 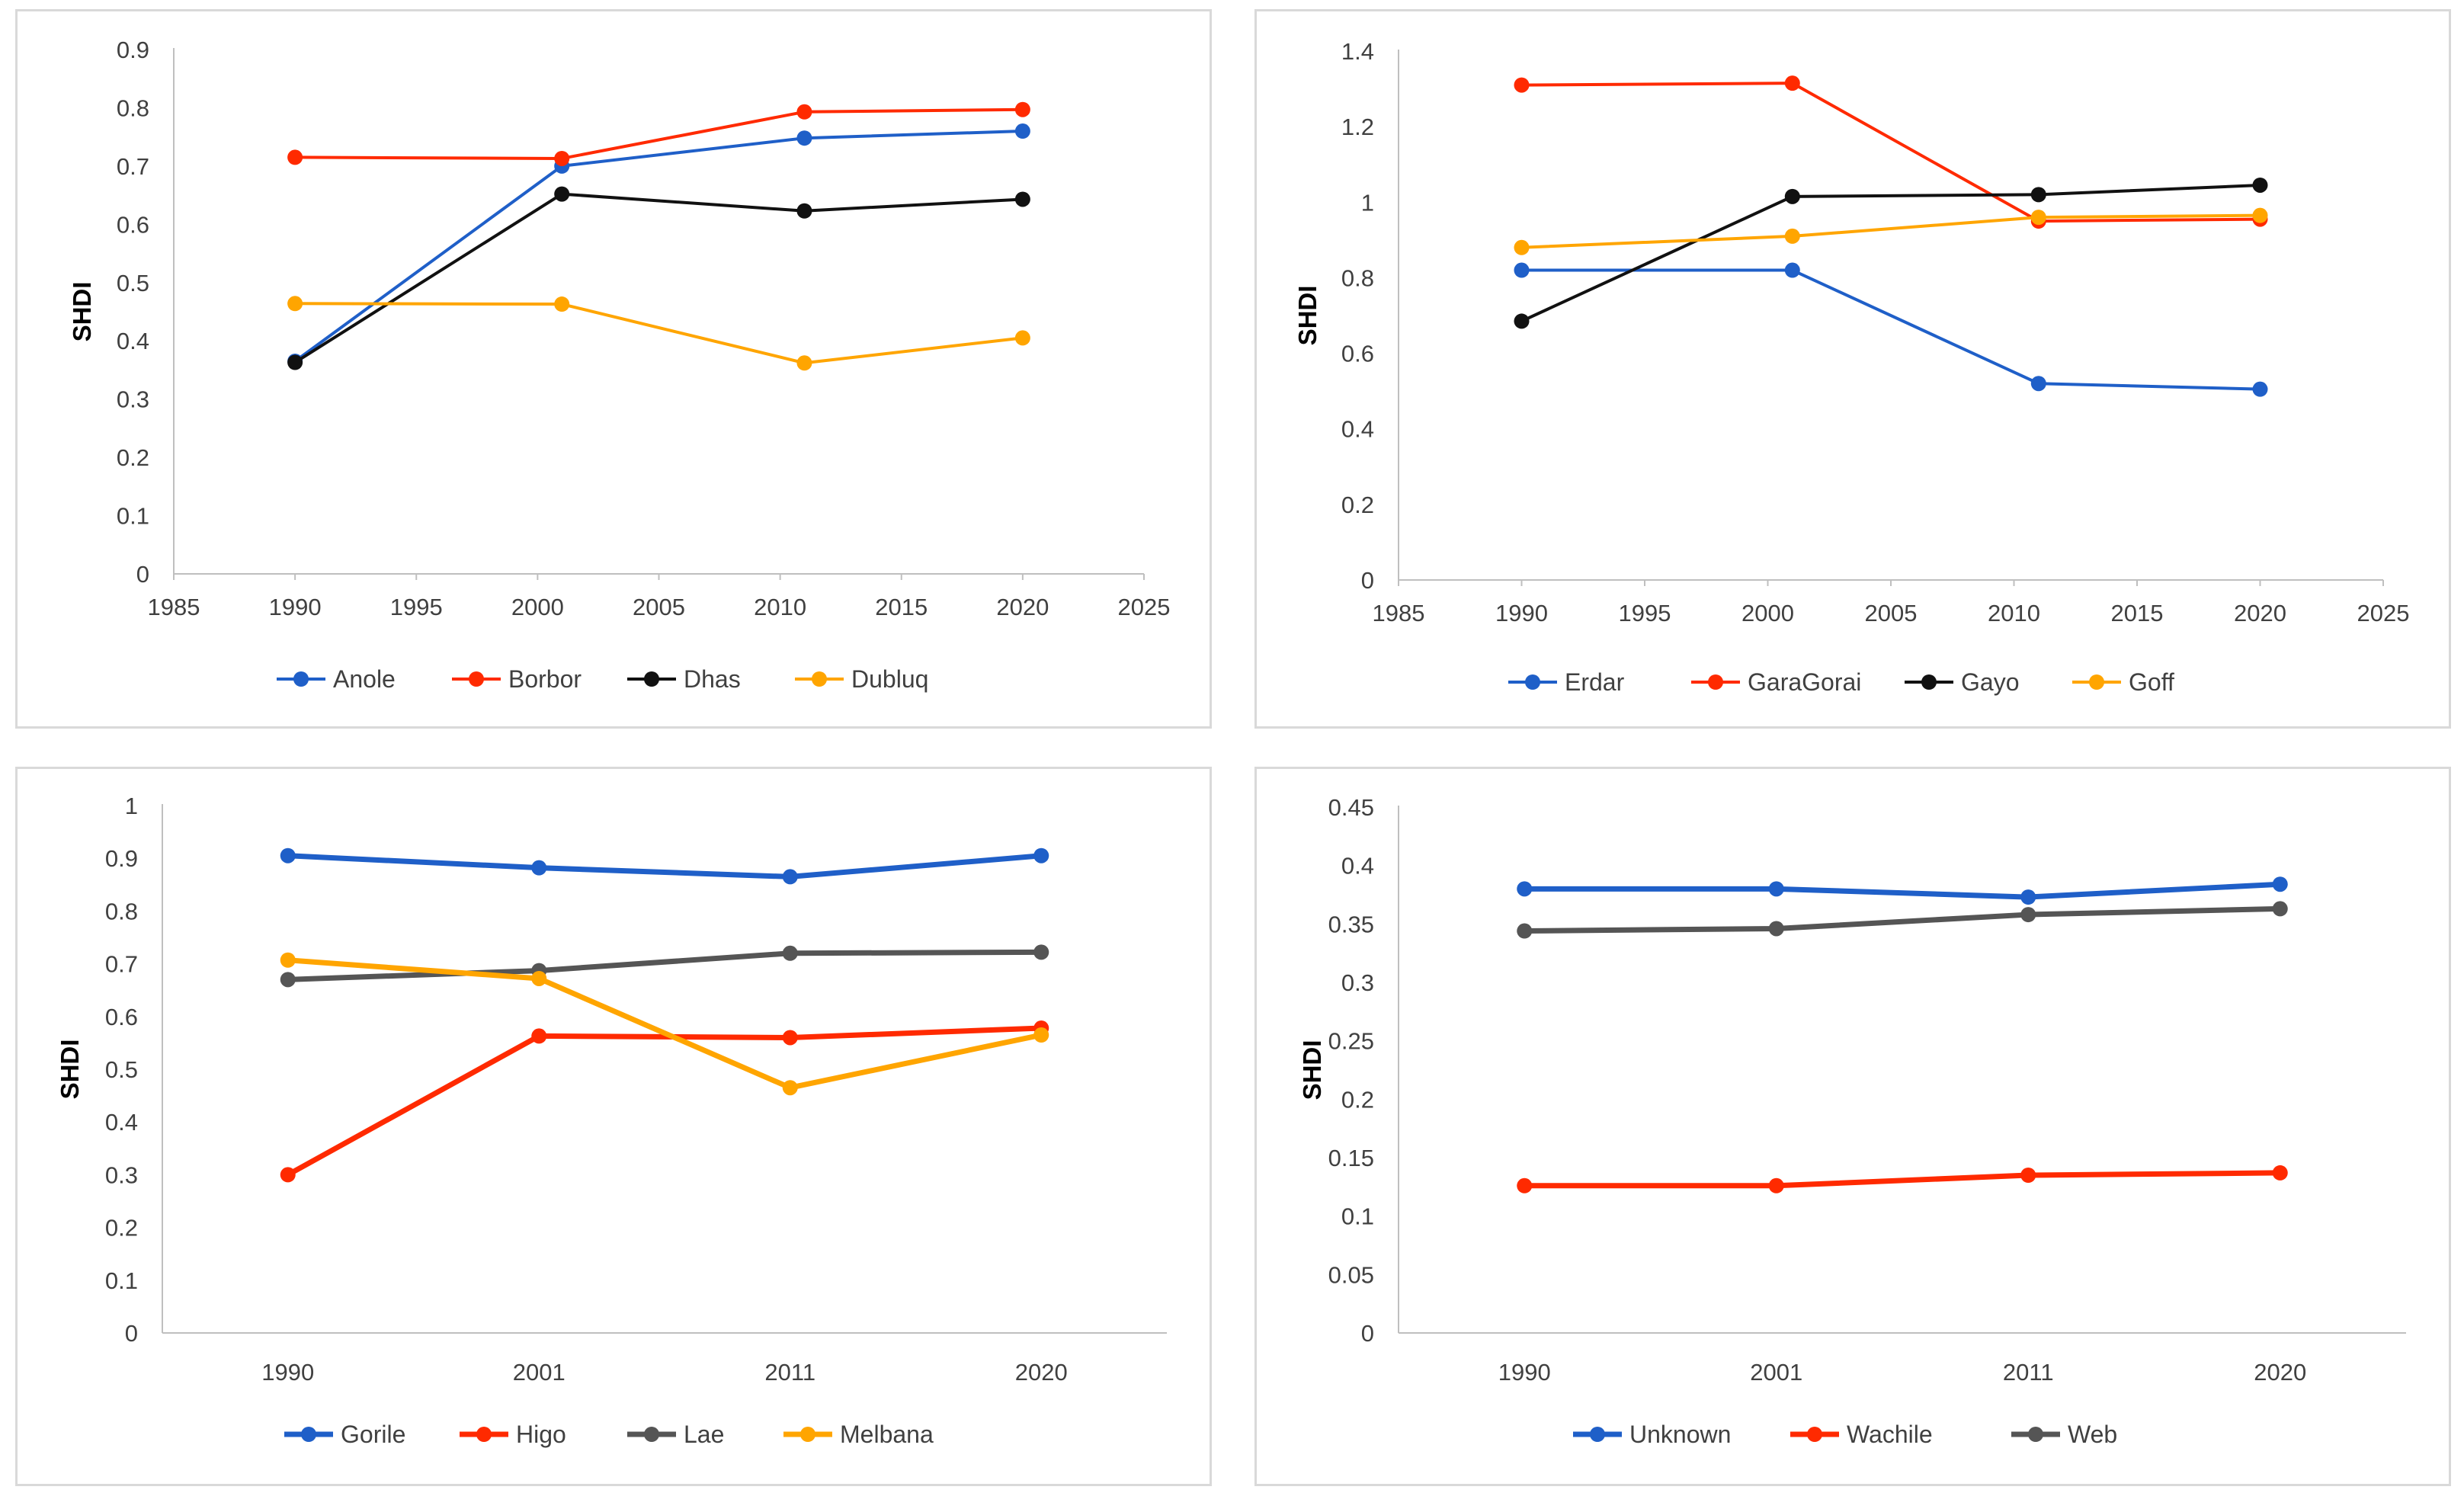 What do you see at coordinates (890, 679) in the screenshot?
I see `legend-label: Dubluq` at bounding box center [890, 679].